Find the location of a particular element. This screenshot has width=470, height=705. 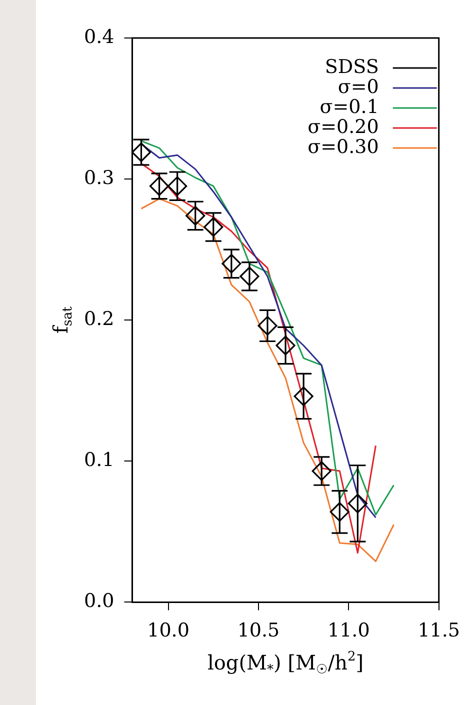

x-tick-label: 10.0 is located at coordinates (168, 631).